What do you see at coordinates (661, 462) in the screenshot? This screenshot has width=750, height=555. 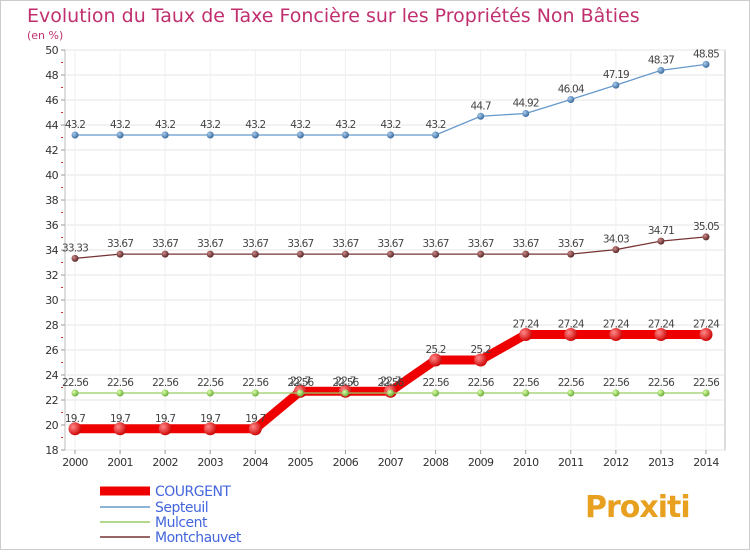 I see `x-tick-label: 2013` at bounding box center [661, 462].